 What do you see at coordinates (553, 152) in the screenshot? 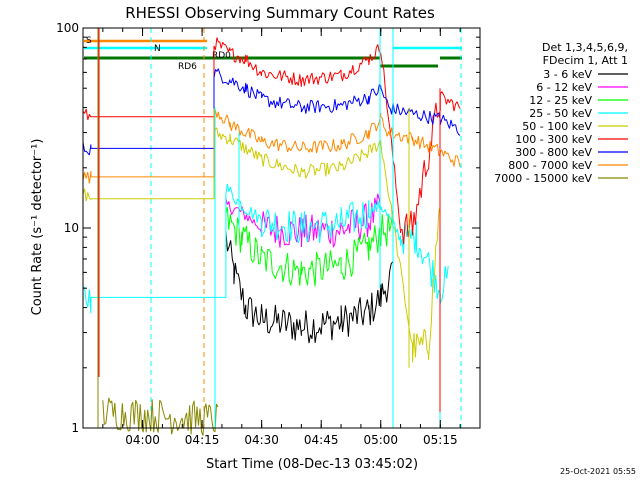
I see `legend-entry-label: 300 - 800 keV` at bounding box center [553, 152].